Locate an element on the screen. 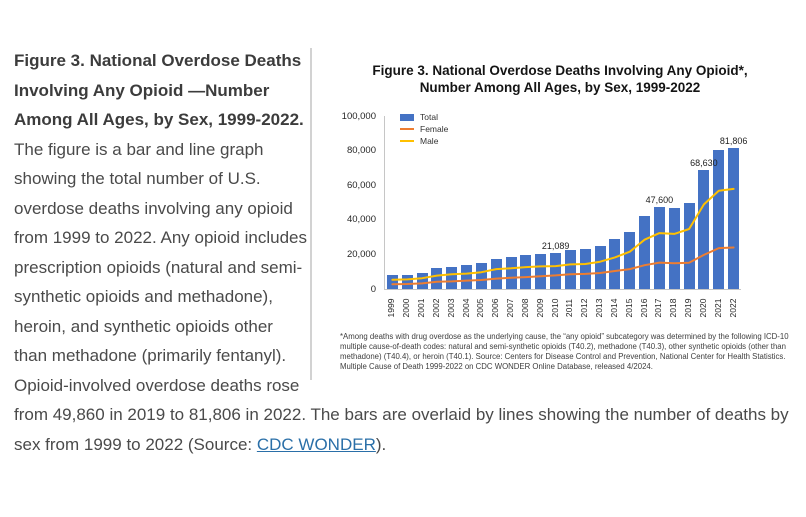 Image resolution: width=806 pixels, height=517 pixels. chart-title-line-2: Number Among All Ages, by Sex, 1999-2022 is located at coordinates (560, 87).